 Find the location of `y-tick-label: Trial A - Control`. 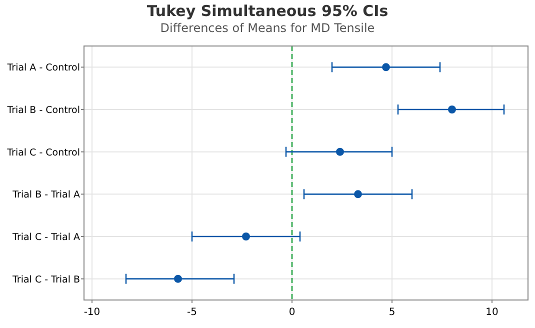

y-tick-label: Trial A - Control is located at coordinates (43, 68).